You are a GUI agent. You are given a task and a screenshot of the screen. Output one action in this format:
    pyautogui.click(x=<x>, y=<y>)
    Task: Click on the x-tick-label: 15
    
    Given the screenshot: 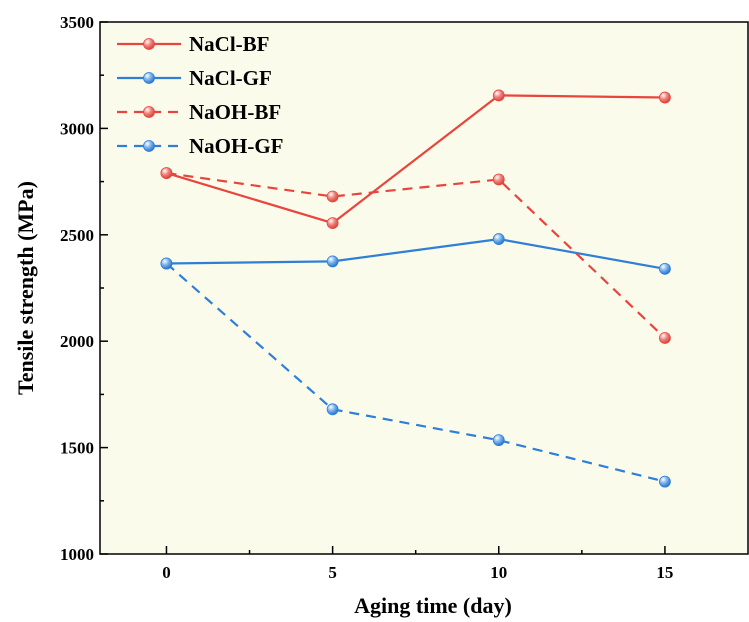 What is the action you would take?
    pyautogui.click(x=664, y=572)
    